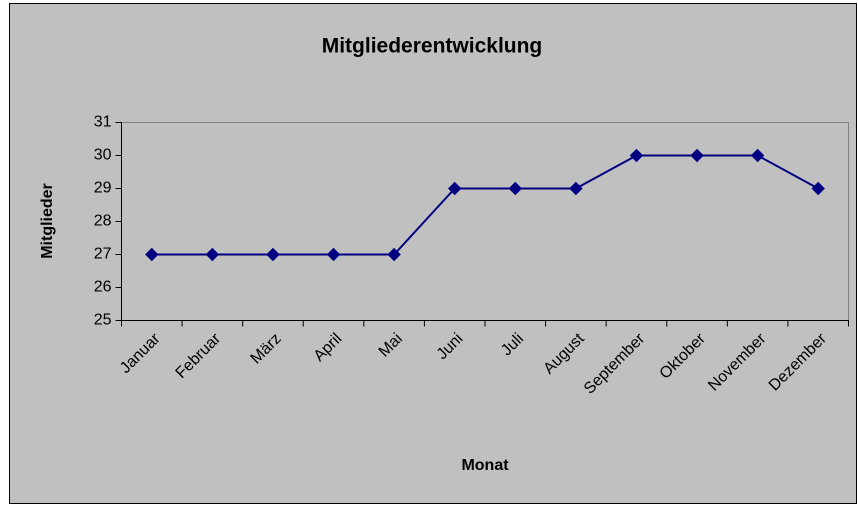  Describe the element at coordinates (103, 254) in the screenshot. I see `y-tick-label: 27` at that location.